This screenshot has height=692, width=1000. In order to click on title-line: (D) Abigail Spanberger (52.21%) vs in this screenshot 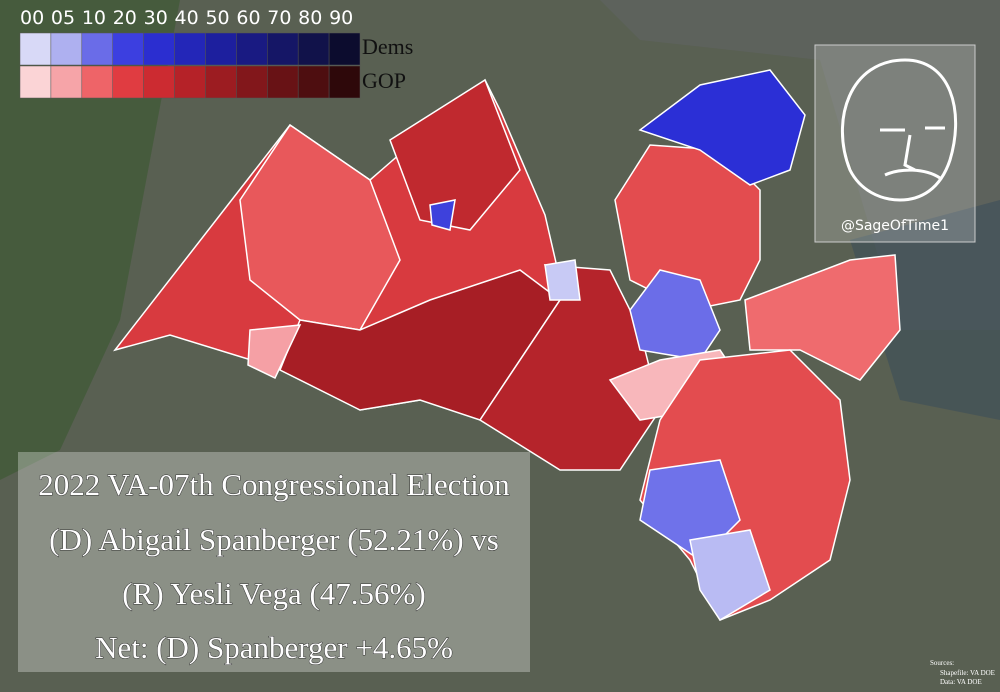, I will do `click(274, 539)`.